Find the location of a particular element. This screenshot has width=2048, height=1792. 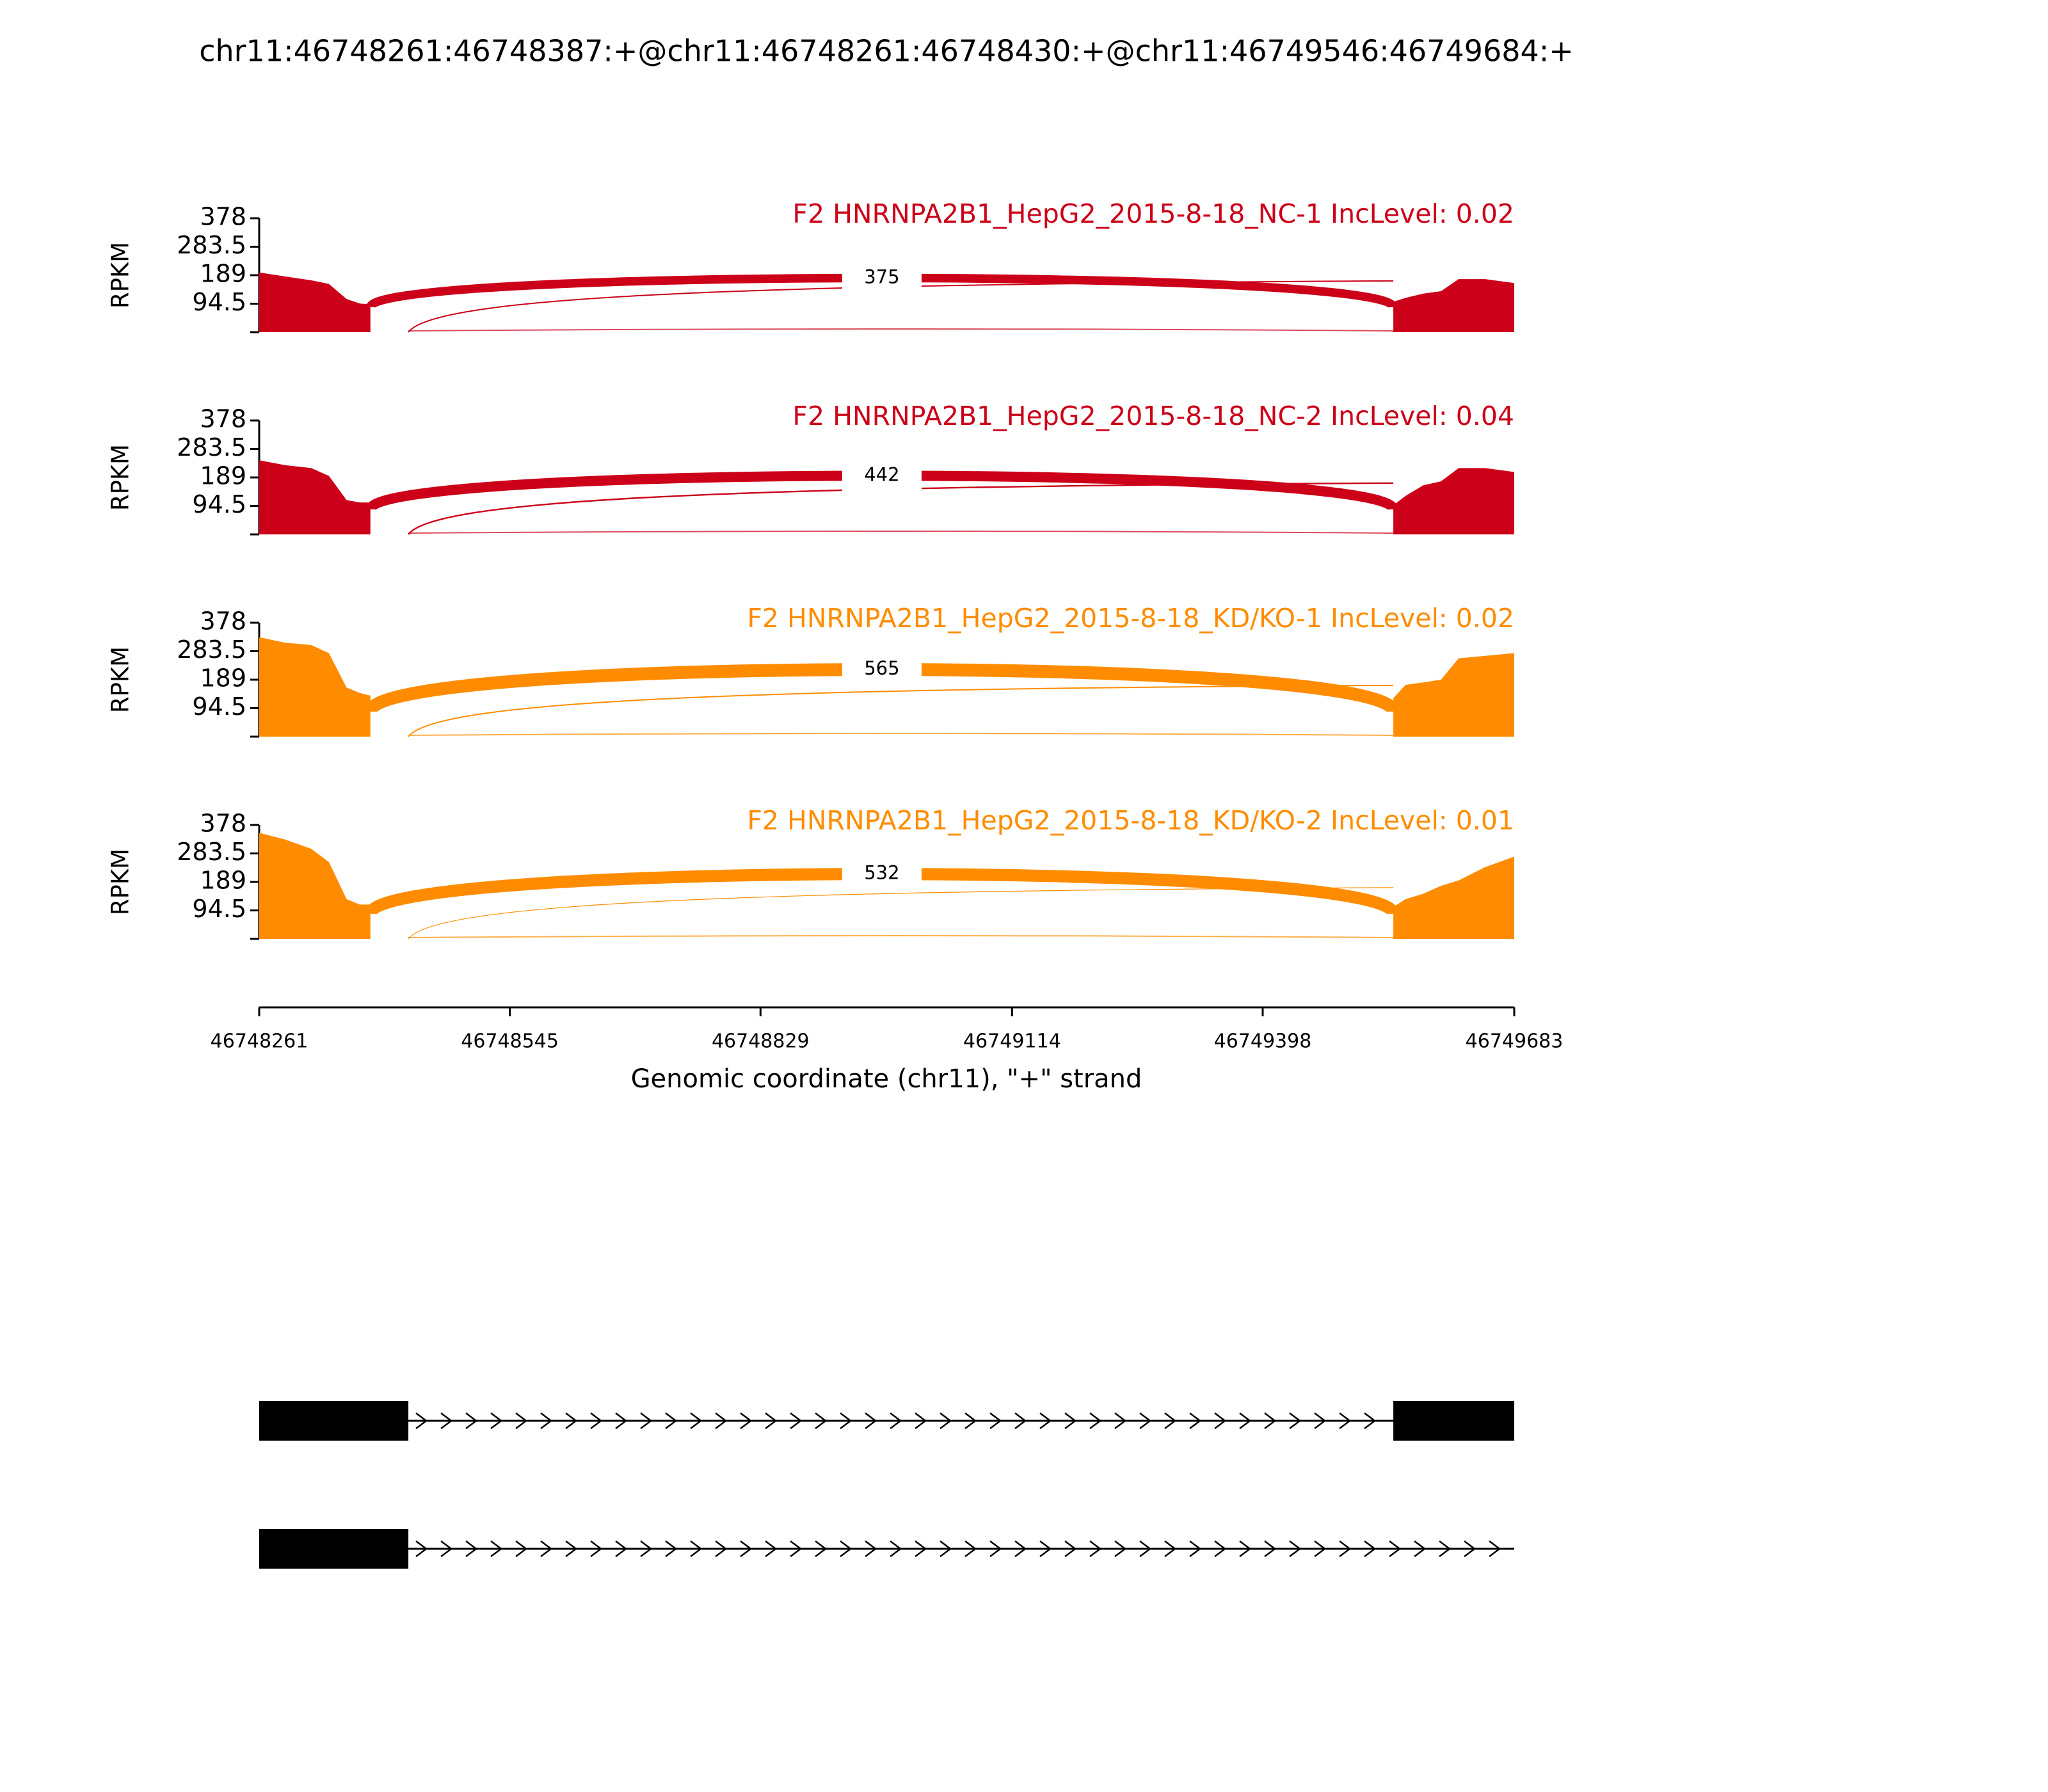

junction-label: 532 is located at coordinates (881, 873).